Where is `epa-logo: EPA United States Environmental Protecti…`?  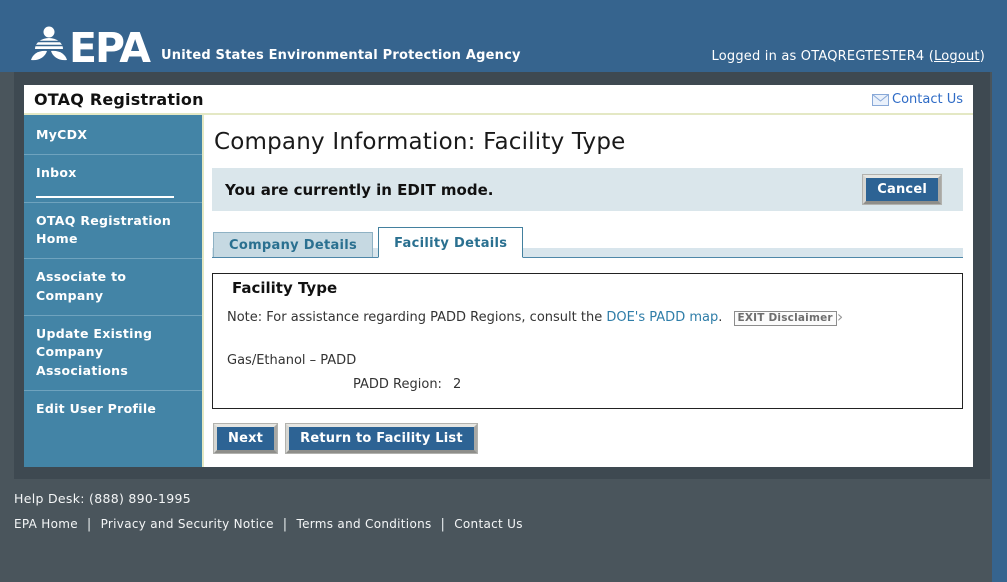 epa-logo: EPA United States Environmental Protecti… is located at coordinates (273, 48).